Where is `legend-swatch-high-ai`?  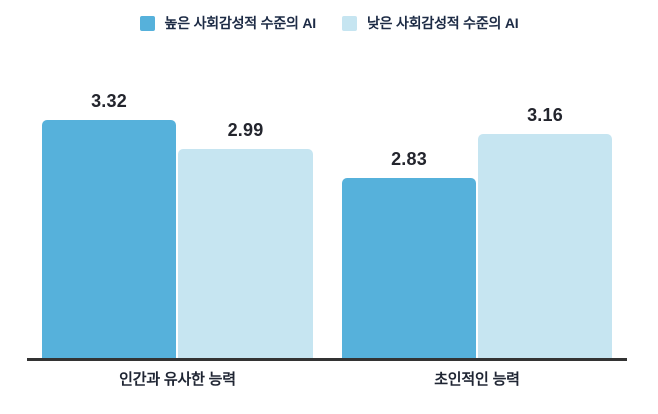
legend-swatch-high-ai is located at coordinates (147, 23).